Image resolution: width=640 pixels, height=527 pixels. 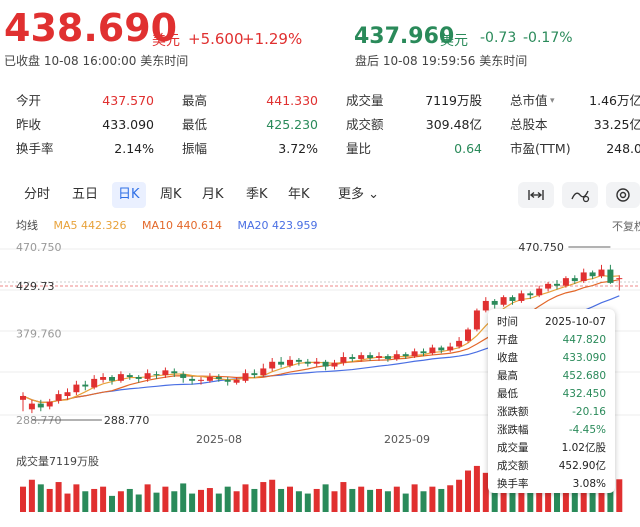 What do you see at coordinates (134, 148) in the screenshot?
I see `stat-value: 2.14%` at bounding box center [134, 148].